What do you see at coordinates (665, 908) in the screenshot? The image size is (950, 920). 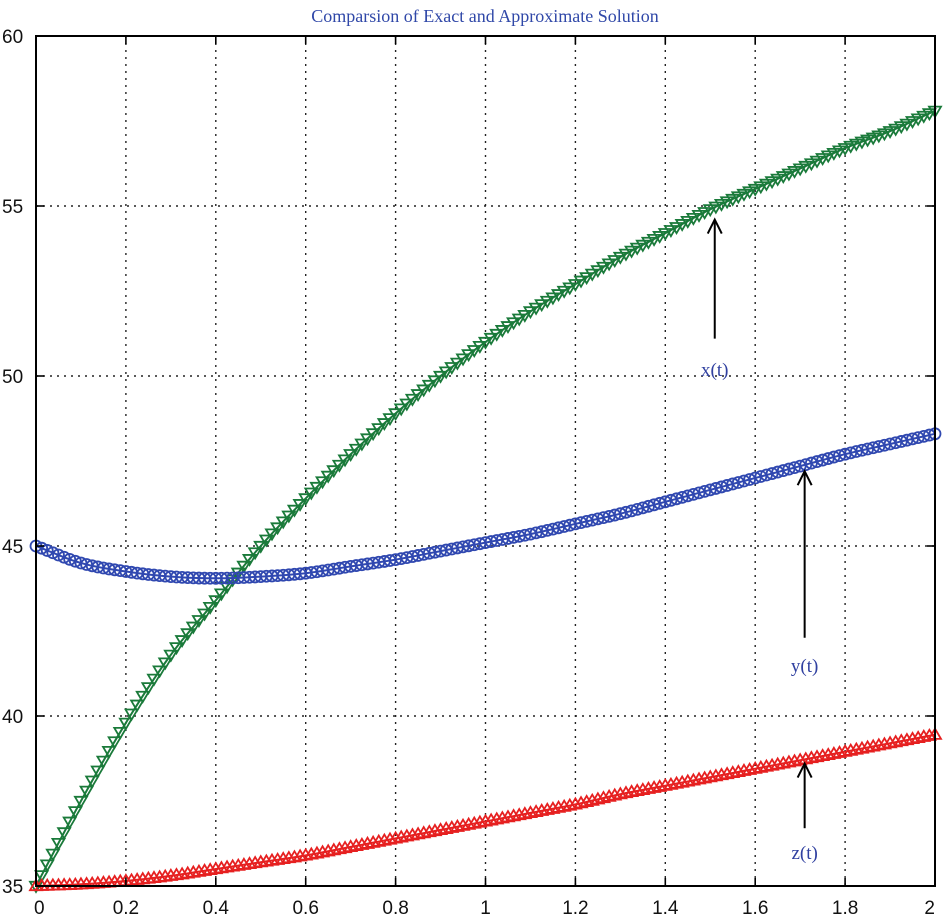 I see `x-tick-label: 1.4` at bounding box center [665, 908].